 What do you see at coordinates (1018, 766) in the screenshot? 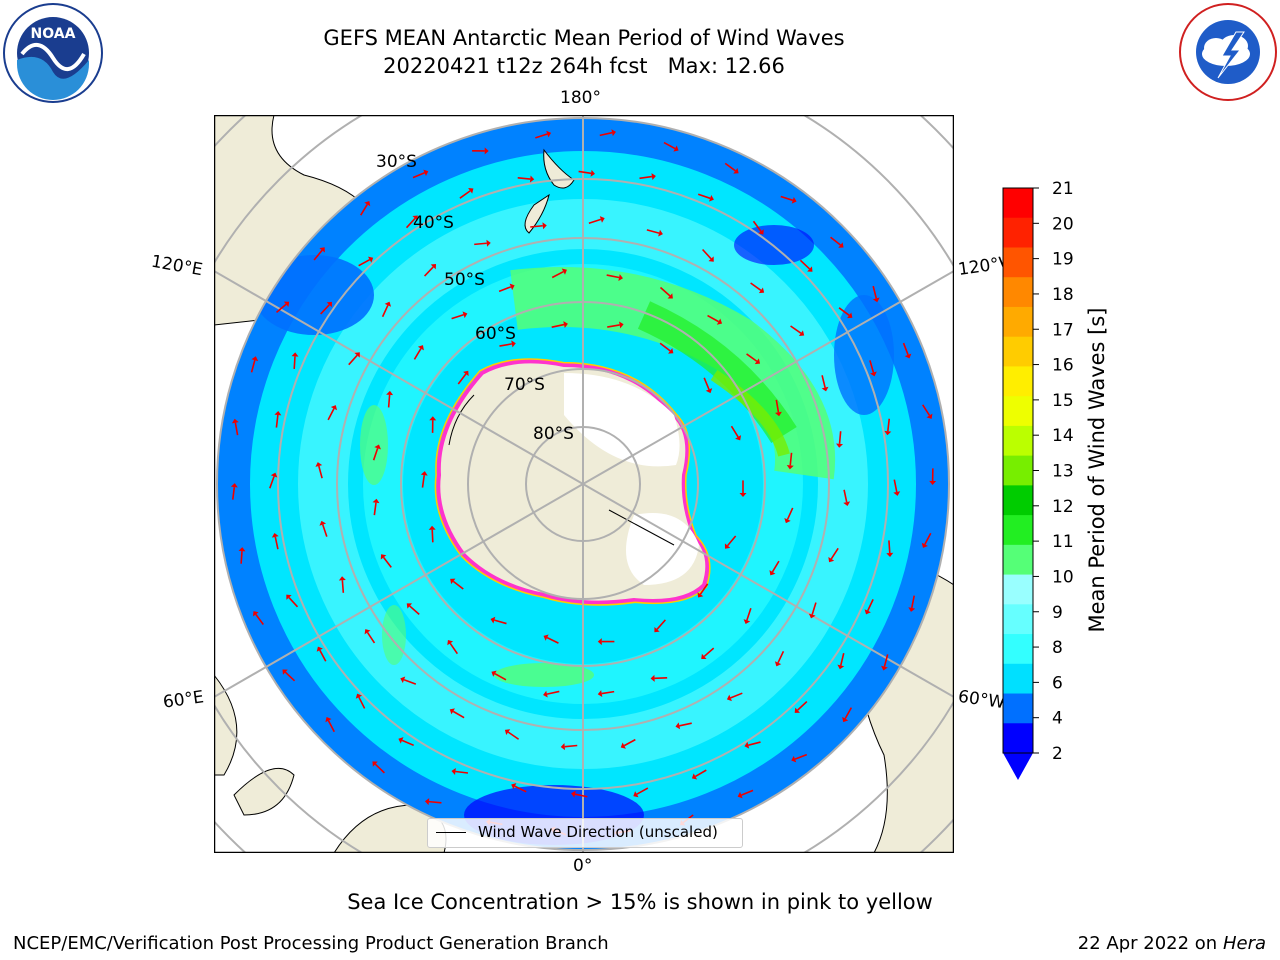
I see `colorbar-extend-triangle` at bounding box center [1018, 766].